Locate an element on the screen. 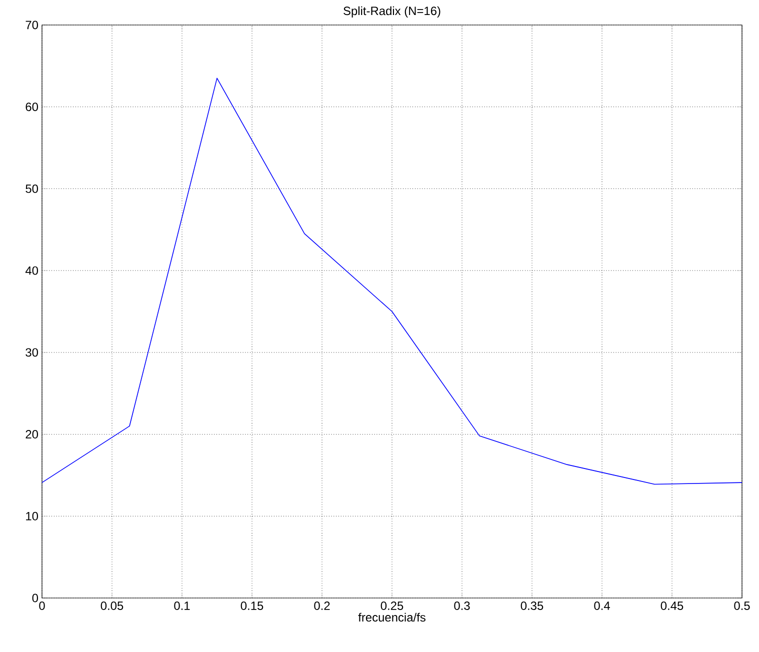 The width and height of the screenshot is (759, 652). x-axis-title: frecuencia/fs is located at coordinates (392, 617).